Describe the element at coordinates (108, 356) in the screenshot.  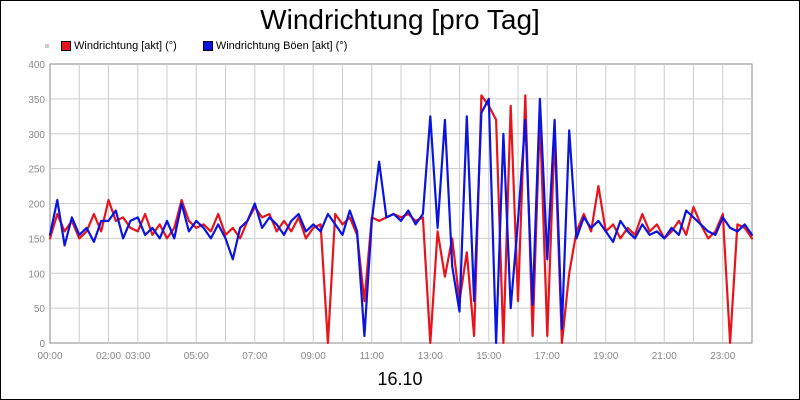
I see `x-tick-label: 02:00` at that location.